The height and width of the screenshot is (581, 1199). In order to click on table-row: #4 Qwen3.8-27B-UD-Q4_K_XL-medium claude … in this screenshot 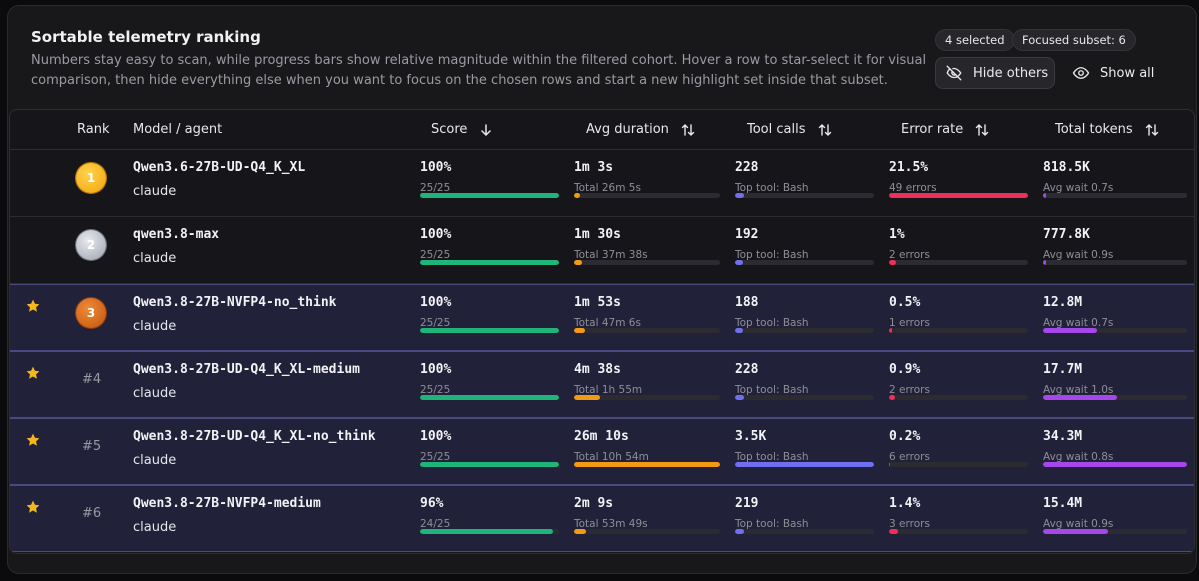, I will do `click(602, 384)`.